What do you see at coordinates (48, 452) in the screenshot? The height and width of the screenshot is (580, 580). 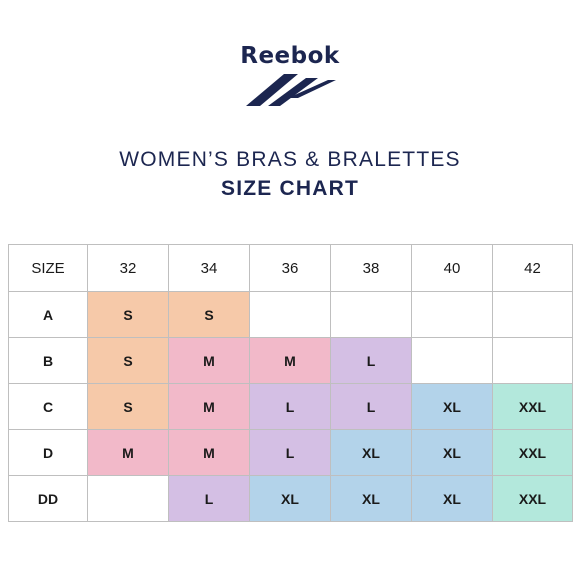 I see `cup-label: D` at bounding box center [48, 452].